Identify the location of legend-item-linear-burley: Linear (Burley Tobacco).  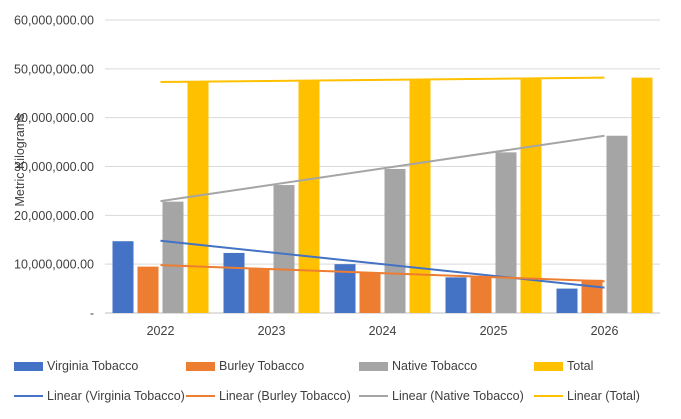
(268, 396).